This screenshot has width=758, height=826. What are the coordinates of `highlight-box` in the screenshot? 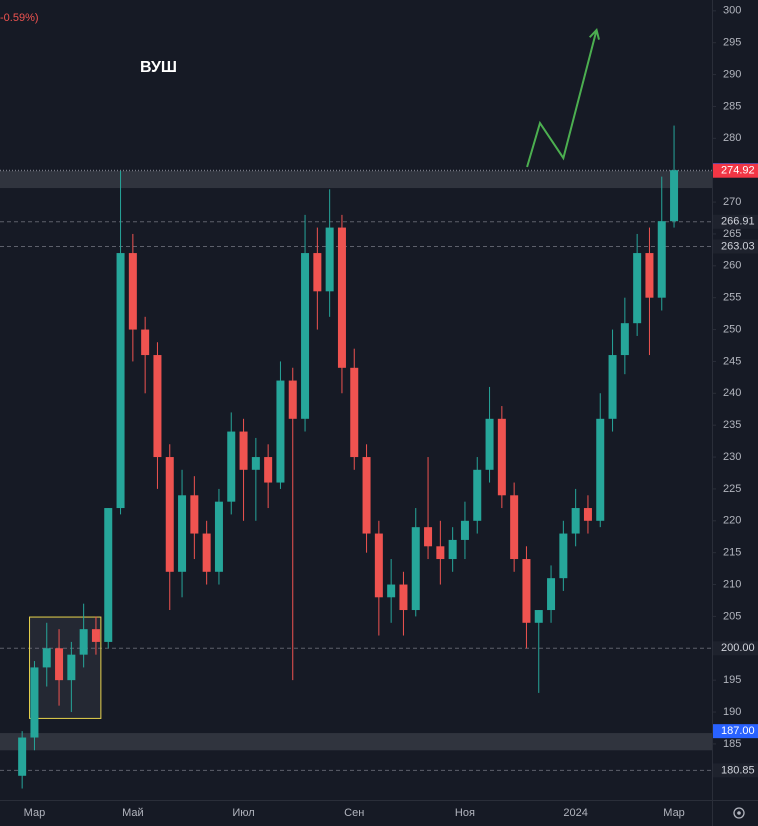 It's located at (65, 667).